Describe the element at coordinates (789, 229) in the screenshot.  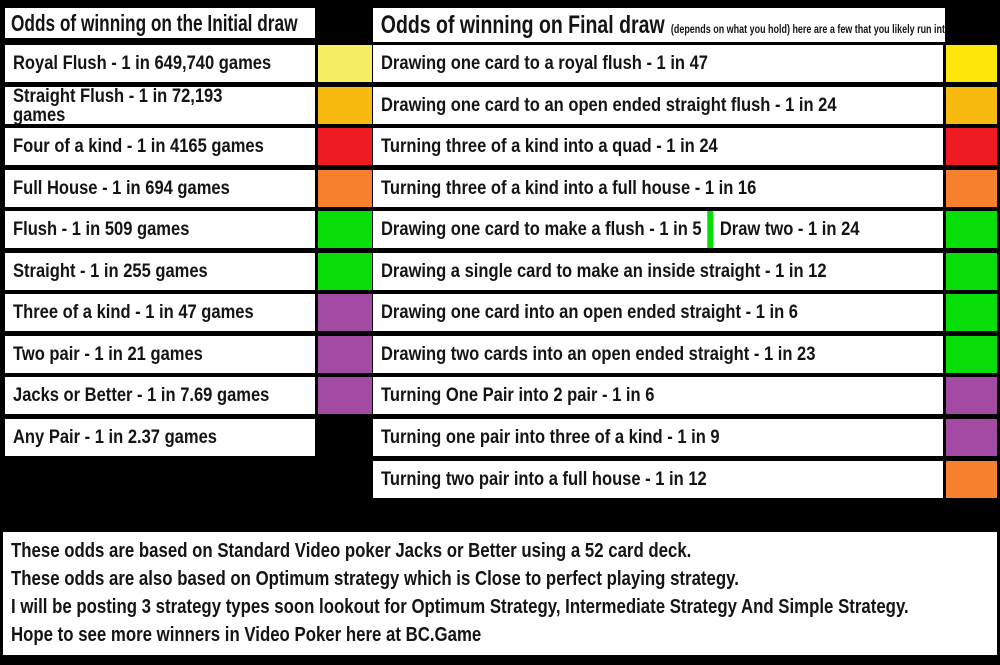
I see `odds-row-label-secondary: Draw two - 1 in 24` at that location.